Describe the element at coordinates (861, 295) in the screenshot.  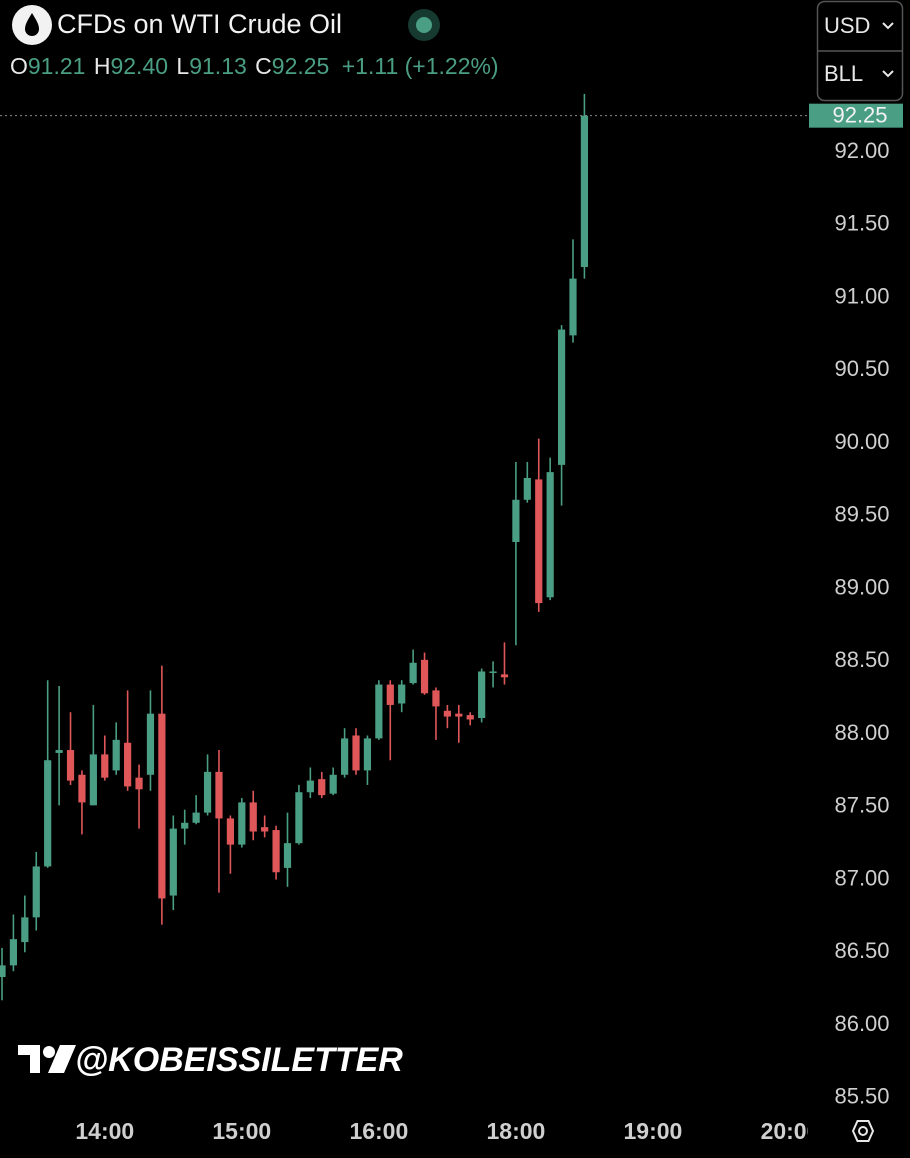
I see `y-tick-label: 91.00` at that location.